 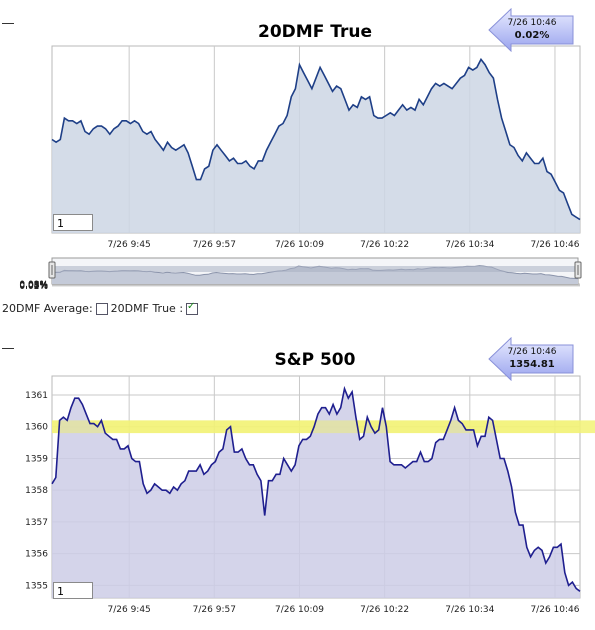 I want to click on y-tick-label: 1360, so click(x=36, y=428).